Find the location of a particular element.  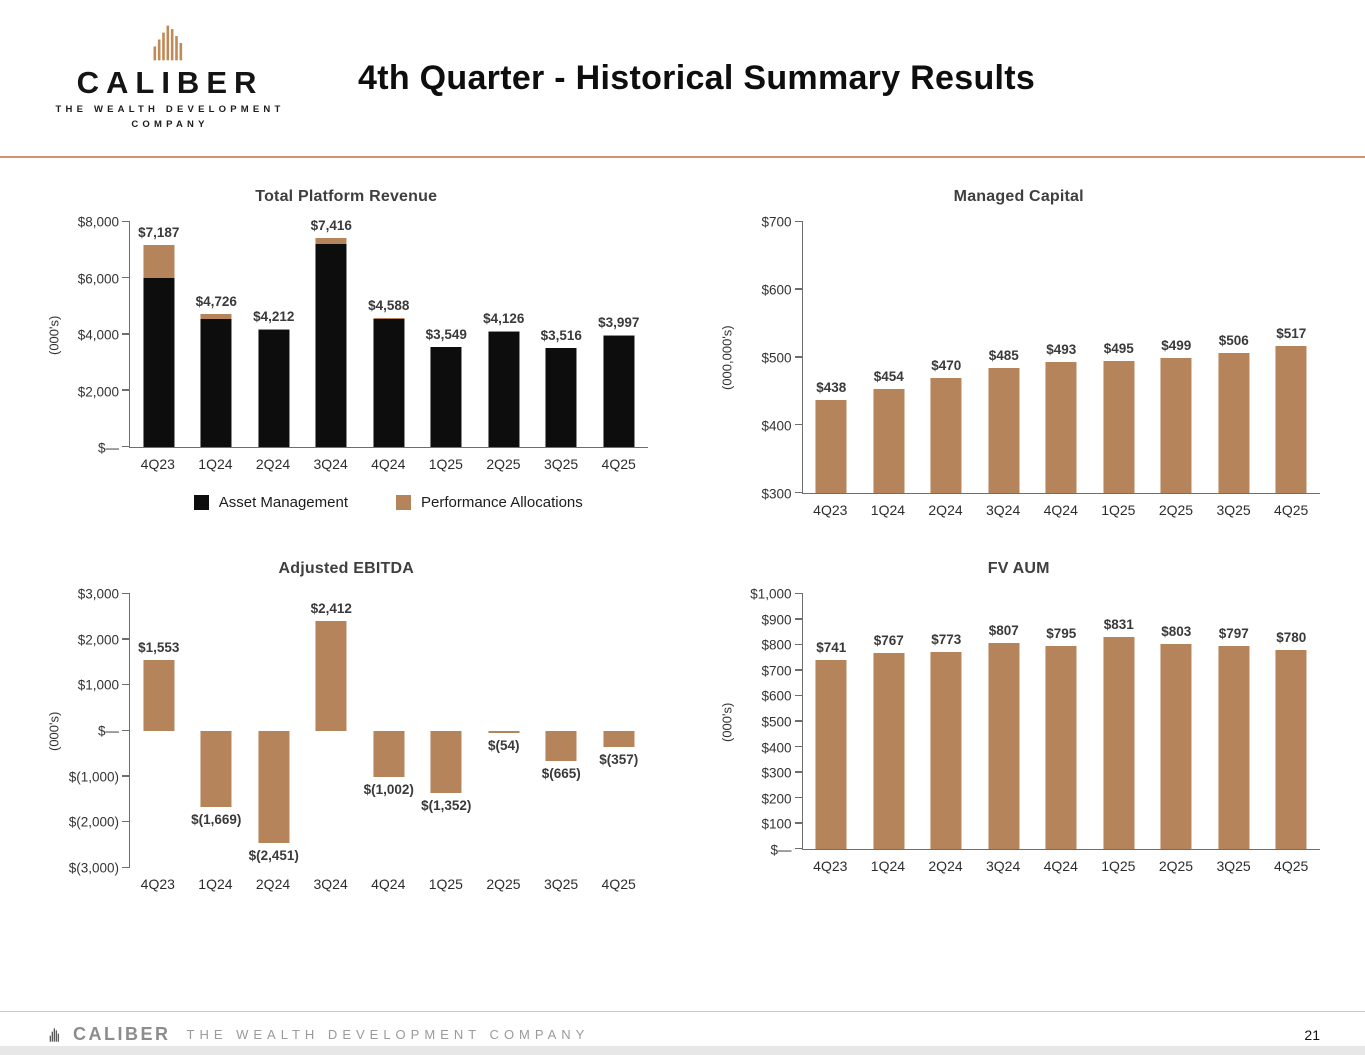

y-tick-label: $— is located at coordinates (108, 448).